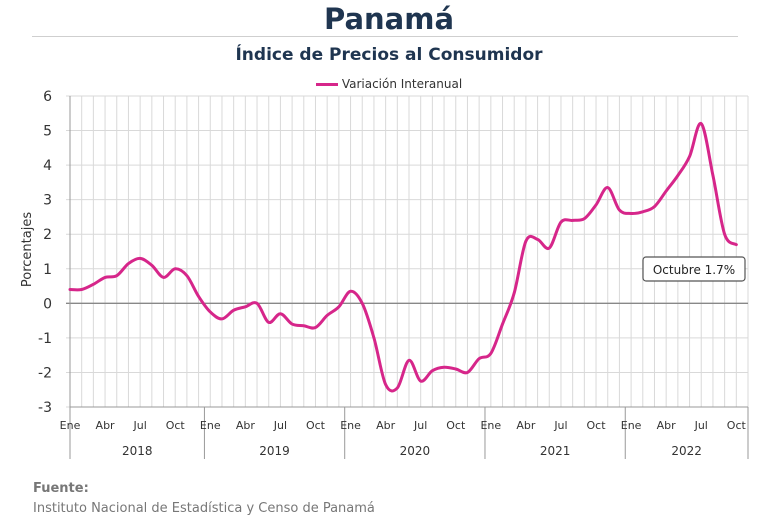 The height and width of the screenshot is (528, 778). Describe the element at coordinates (385, 36) in the screenshot. I see `title-divider` at that location.